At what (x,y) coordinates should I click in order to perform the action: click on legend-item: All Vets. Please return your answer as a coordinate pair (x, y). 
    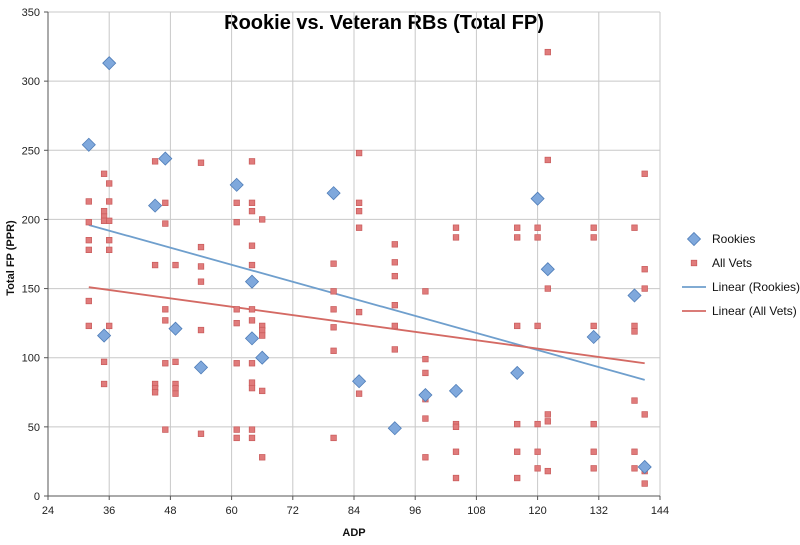
    Looking at the image, I should click on (721, 263).